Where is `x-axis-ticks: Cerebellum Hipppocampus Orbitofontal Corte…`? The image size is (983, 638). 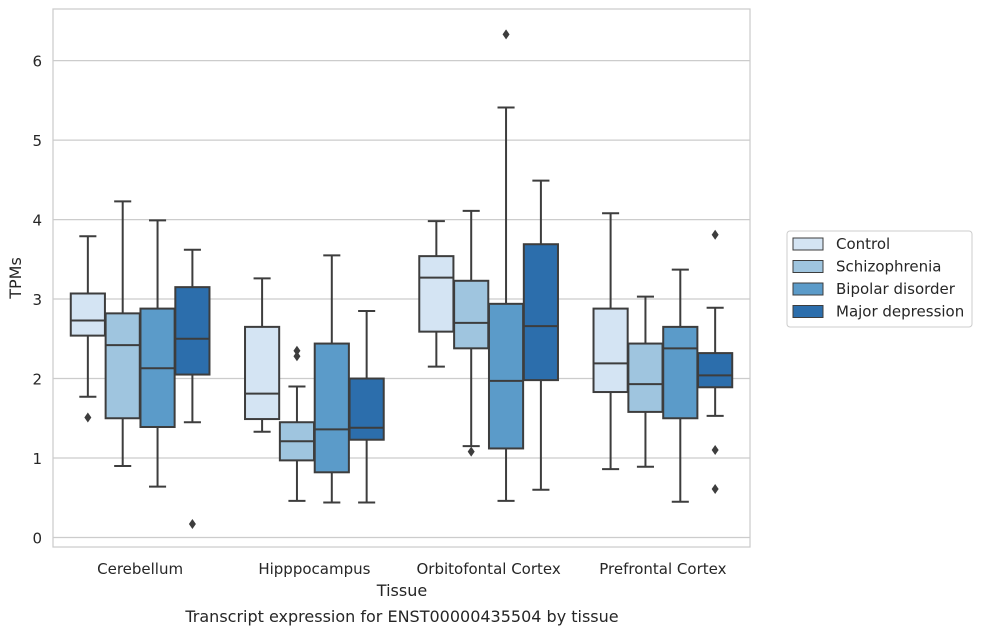 x-axis-ticks: Cerebellum Hipppocampus Orbitofontal Corte… is located at coordinates (411, 569).